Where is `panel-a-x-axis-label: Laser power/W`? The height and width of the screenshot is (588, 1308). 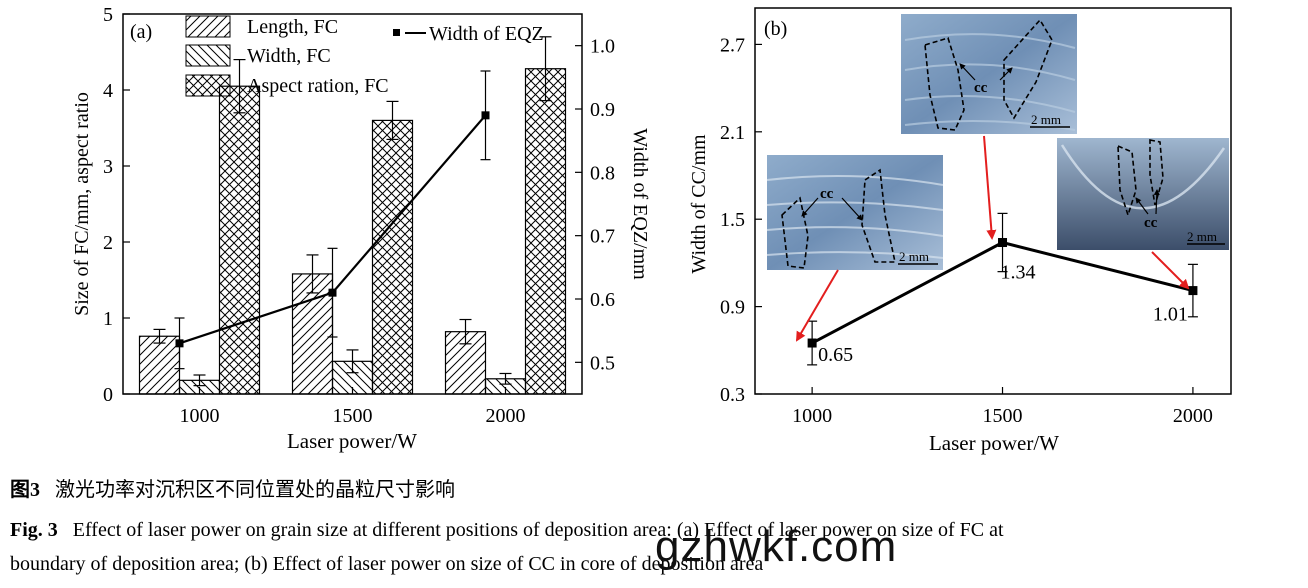
panel-a-x-axis-label: Laser power/W is located at coordinates (352, 441).